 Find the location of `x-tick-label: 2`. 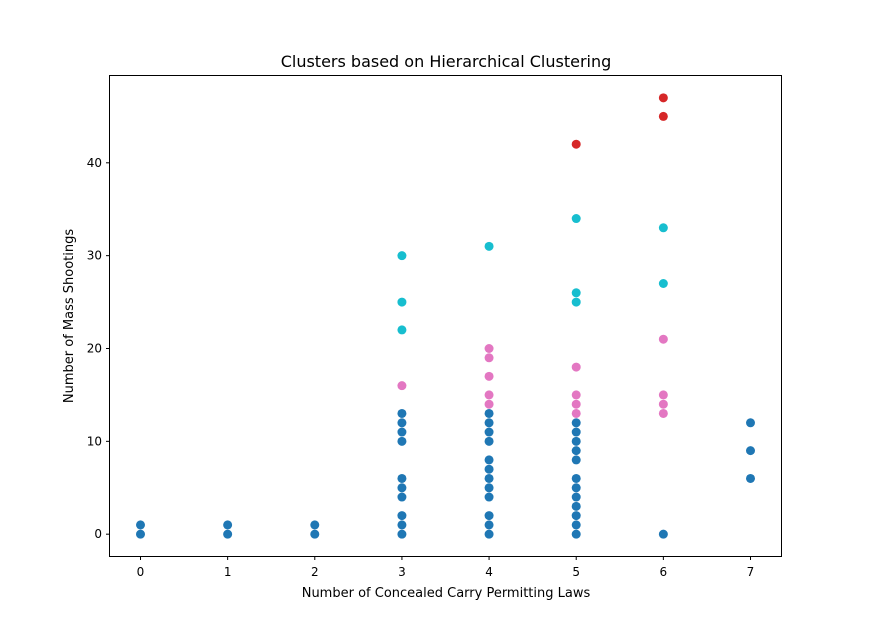

x-tick-label: 2 is located at coordinates (315, 572).